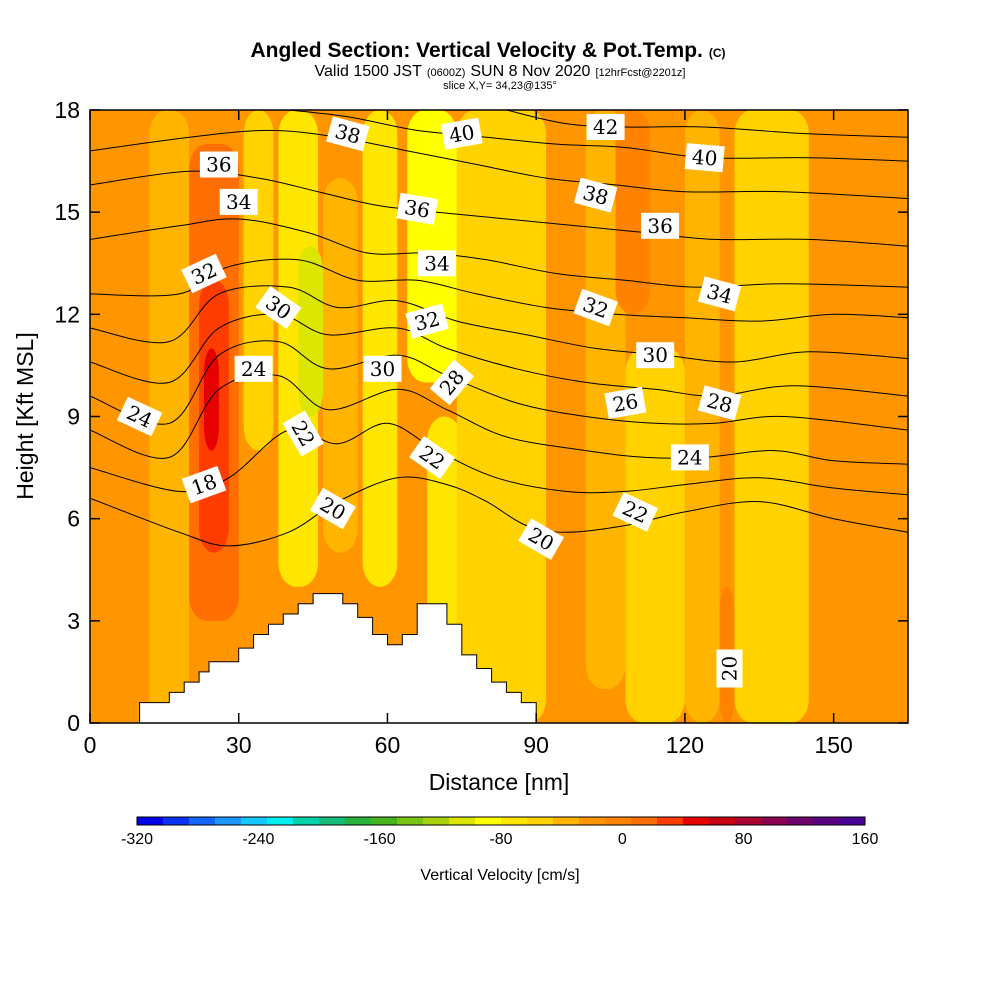 The image size is (1000, 1000). I want to click on x-tick-label: 150, so click(833, 745).